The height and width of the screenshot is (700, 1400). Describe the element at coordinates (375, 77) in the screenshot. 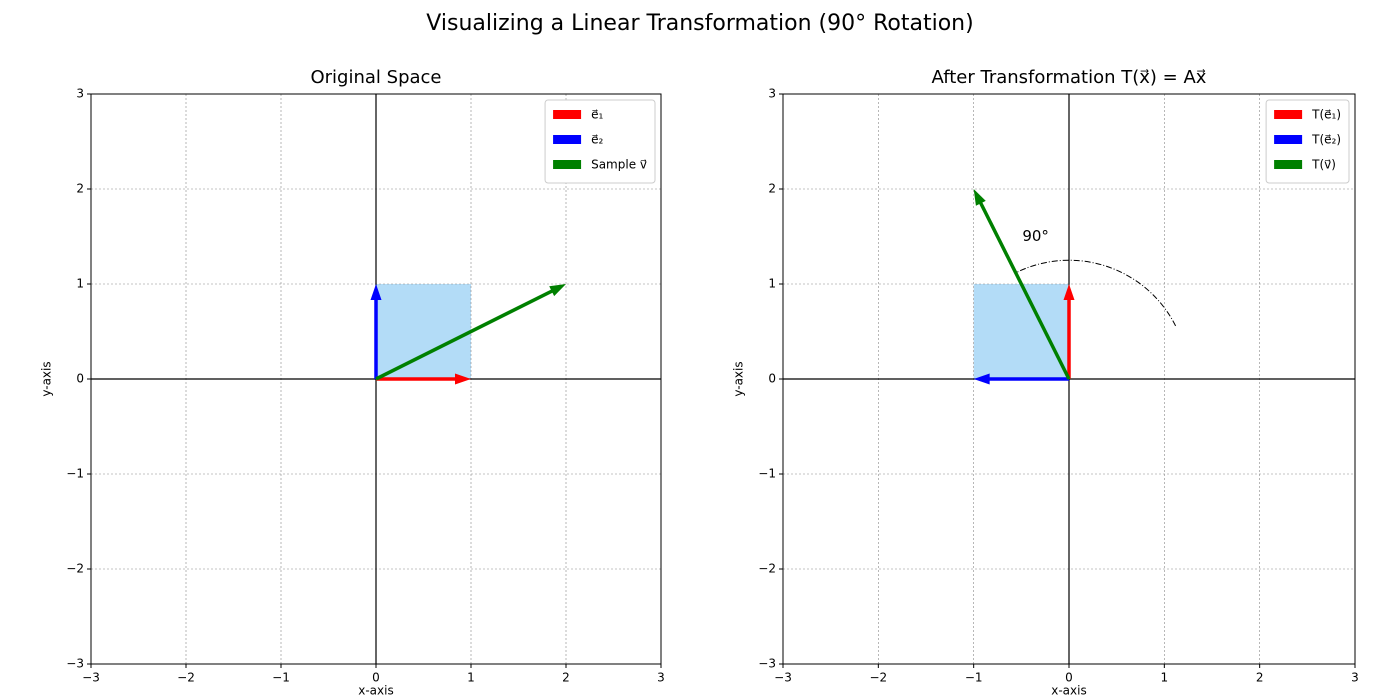

I see `axes-title: Original Space` at that location.